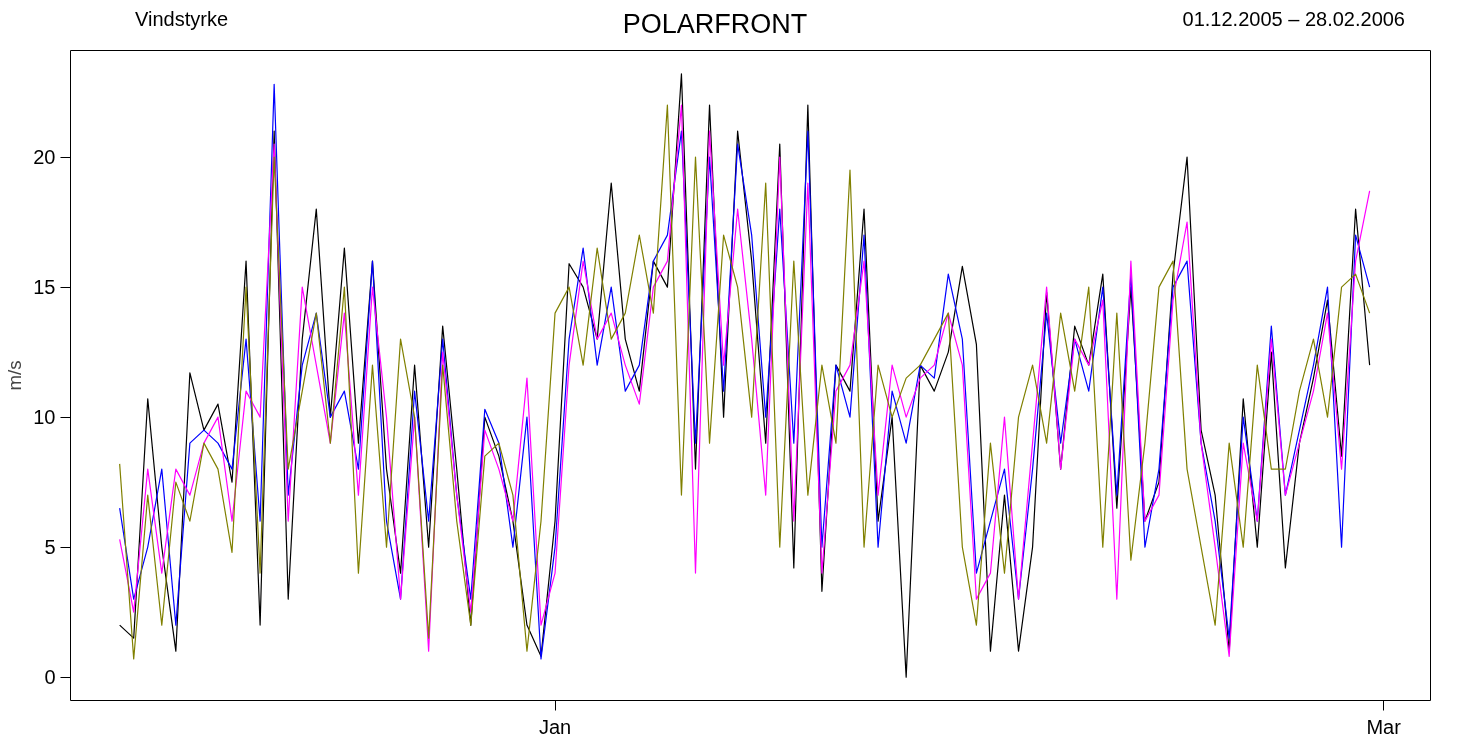 The width and height of the screenshot is (1471, 745). What do you see at coordinates (44, 157) in the screenshot?
I see `y-tick-label: 20` at bounding box center [44, 157].